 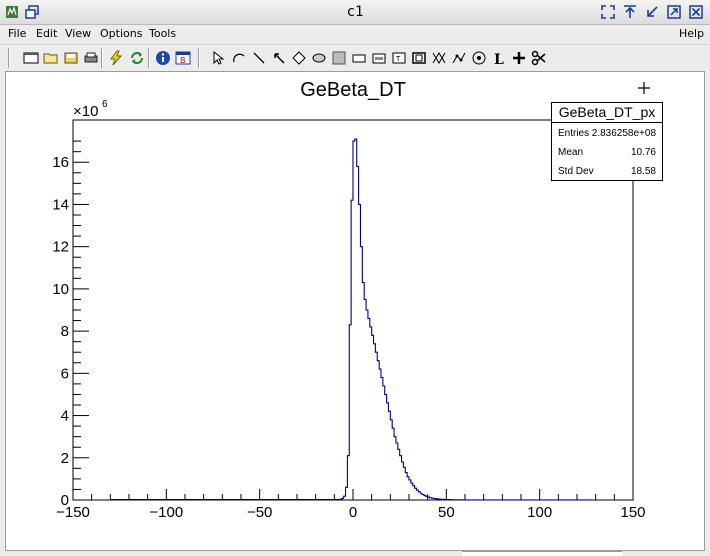 What do you see at coordinates (479, 58) in the screenshot?
I see `curlyarc-icon` at bounding box center [479, 58].